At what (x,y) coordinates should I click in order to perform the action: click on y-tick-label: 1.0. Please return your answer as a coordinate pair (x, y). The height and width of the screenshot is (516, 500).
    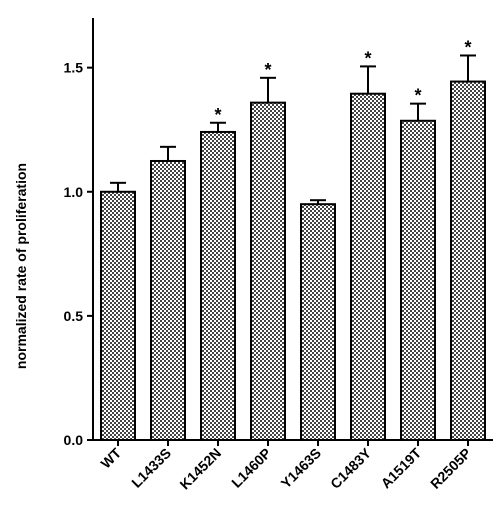
    Looking at the image, I should click on (74, 192).